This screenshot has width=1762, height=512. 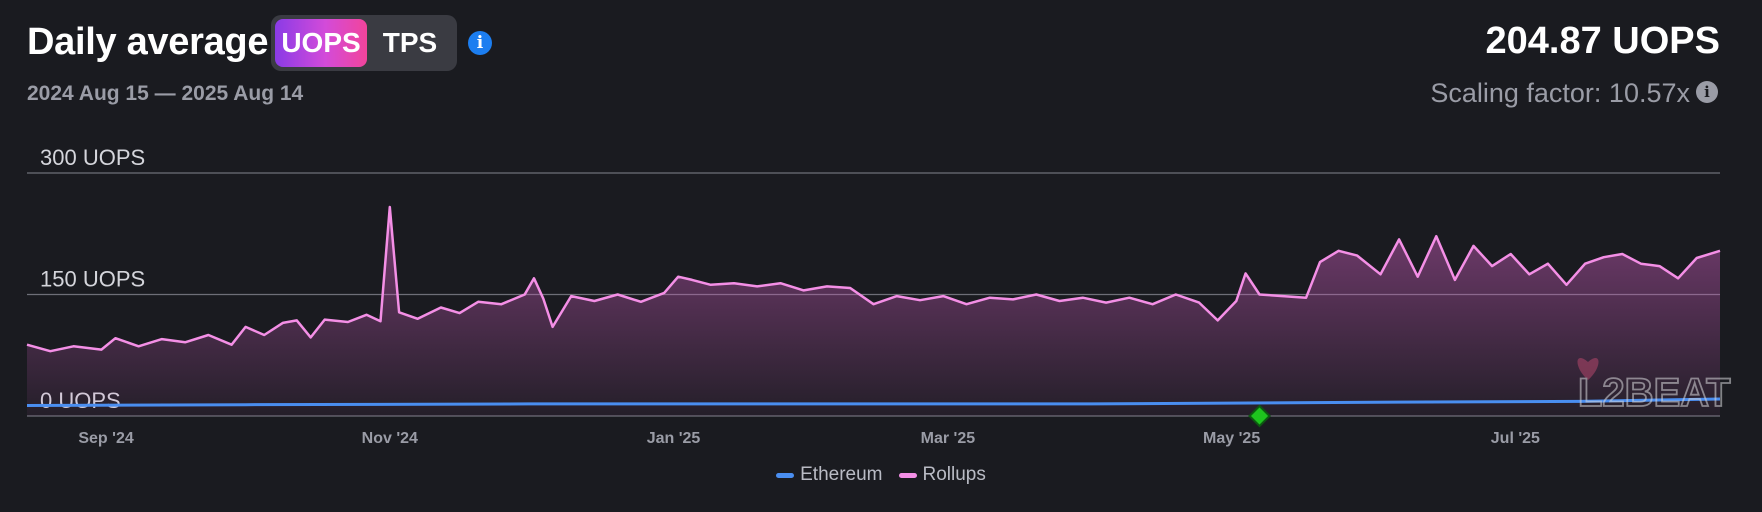 What do you see at coordinates (907, 475) in the screenshot?
I see `rollups-swatch` at bounding box center [907, 475].